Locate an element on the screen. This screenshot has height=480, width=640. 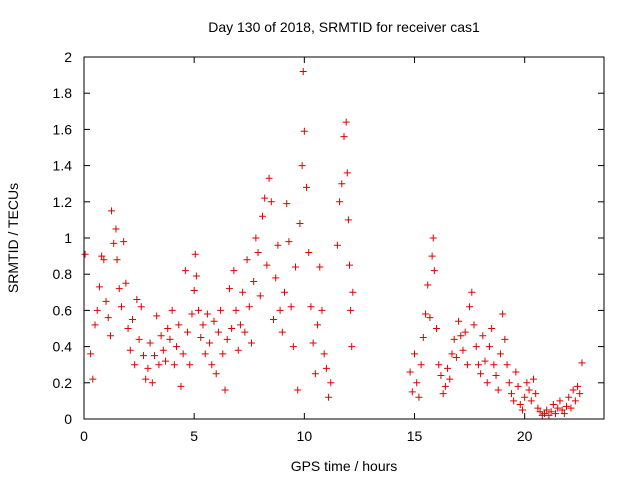
y-tick-label: 0.8 is located at coordinates (63, 274).